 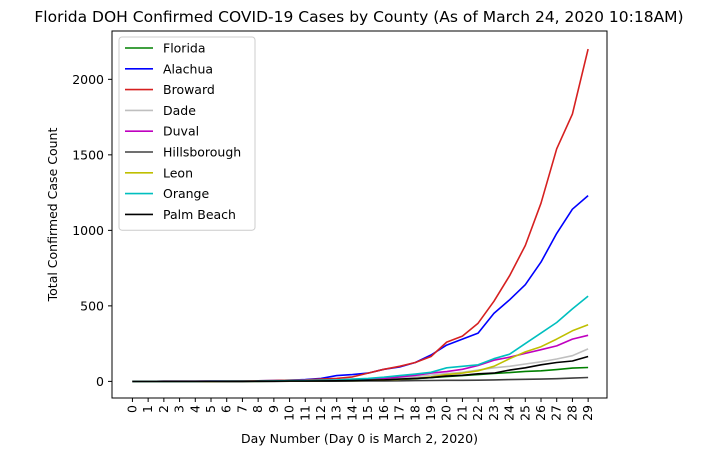 What do you see at coordinates (571, 413) in the screenshot?
I see `x-tick-label: 28` at bounding box center [571, 413].